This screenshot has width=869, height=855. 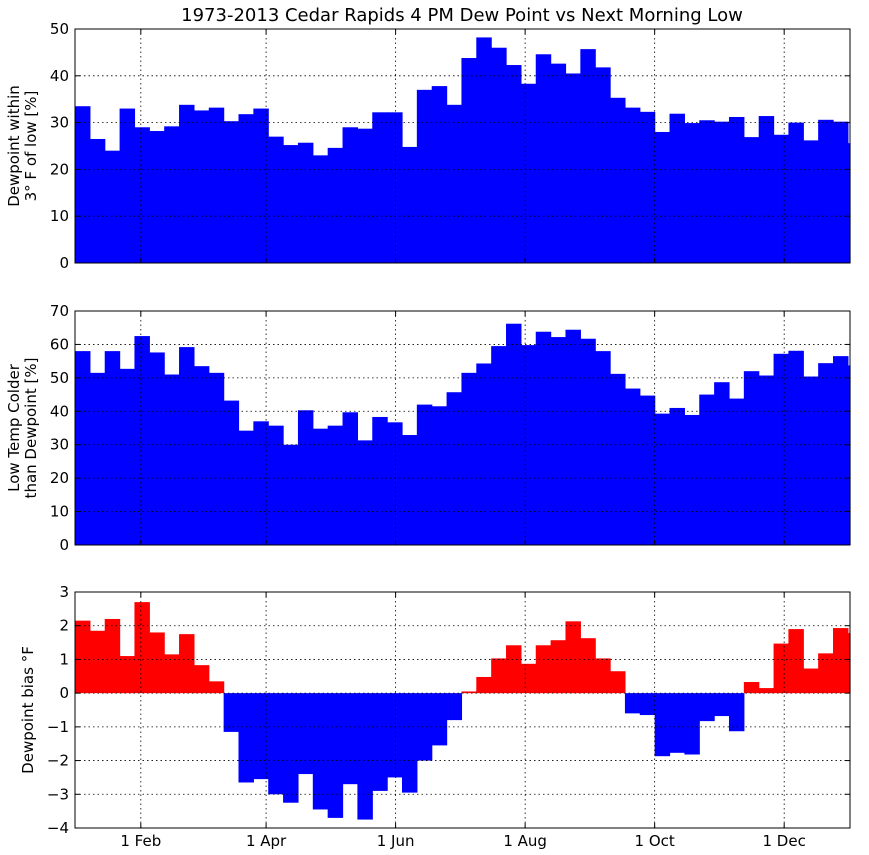 What do you see at coordinates (28, 710) in the screenshot?
I see `y-axis-title-line: Dewpoint bias °F` at bounding box center [28, 710].